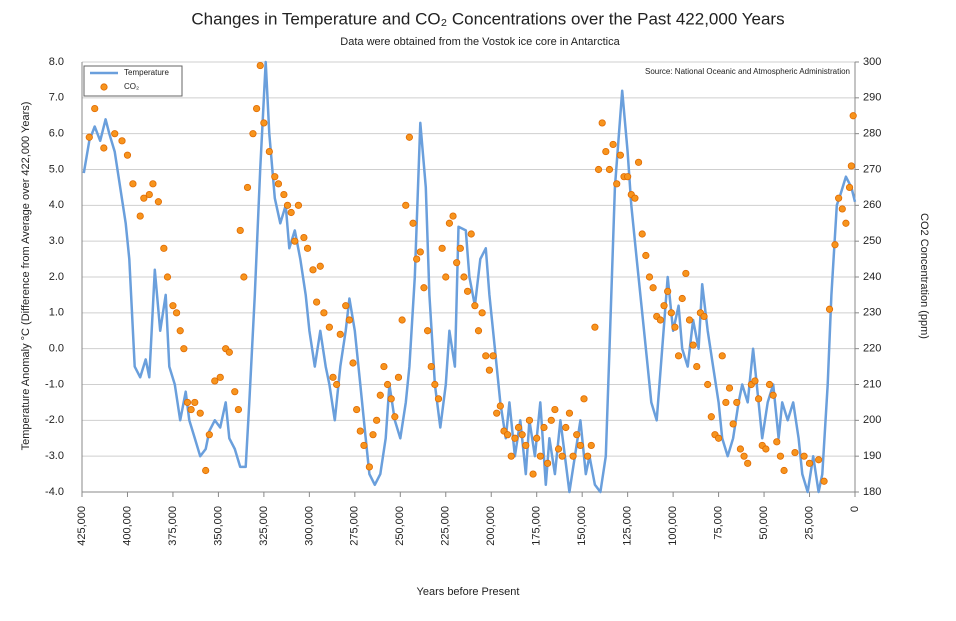  Describe the element at coordinates (468, 592) in the screenshot. I see `x-axis-title: Years before Present` at that location.